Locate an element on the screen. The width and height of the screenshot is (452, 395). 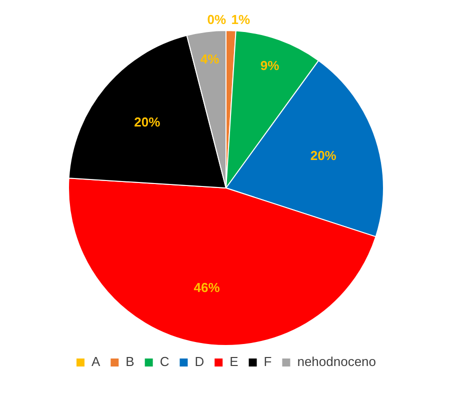
data-label: 1% is located at coordinates (240, 20).